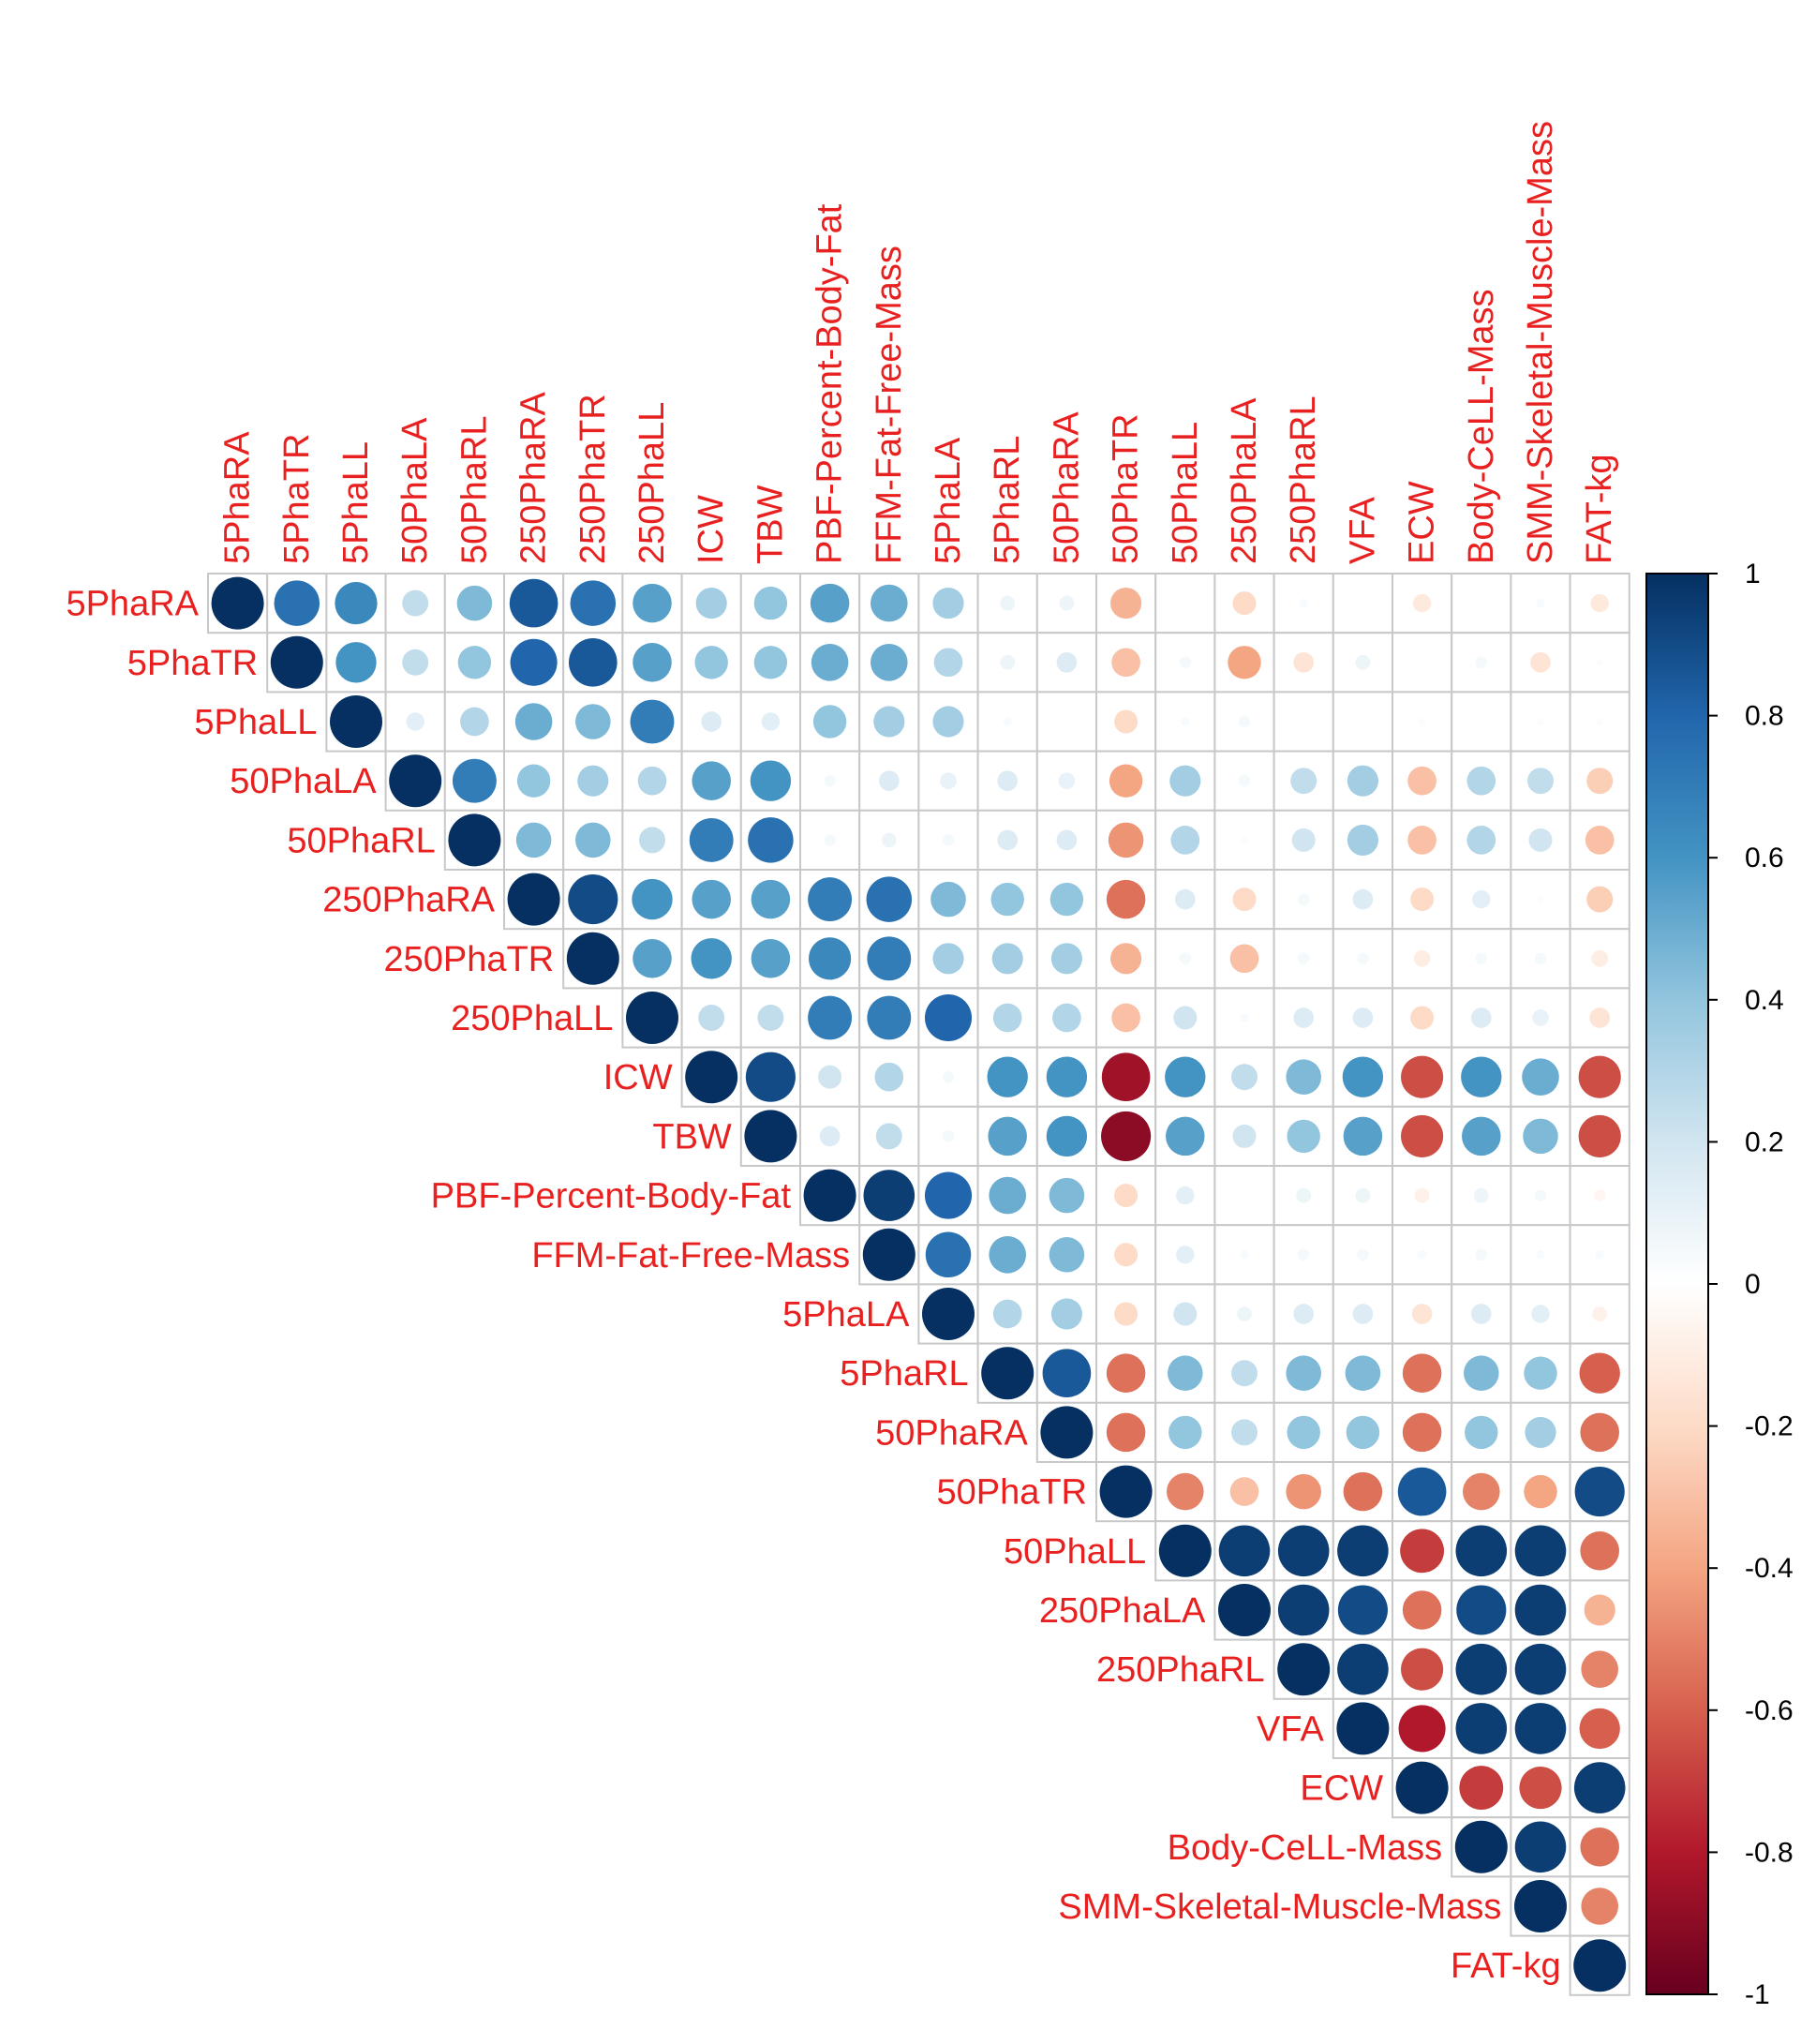  I want to click on colorbar-tick-label: 0, so click(1753, 1285).